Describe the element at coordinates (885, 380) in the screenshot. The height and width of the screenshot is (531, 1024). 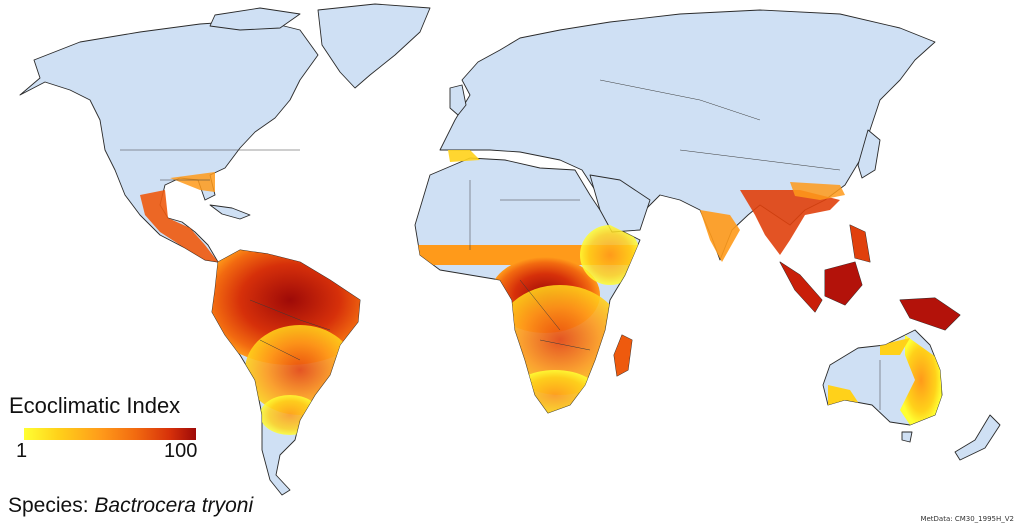
I see `suitability-australia` at that location.